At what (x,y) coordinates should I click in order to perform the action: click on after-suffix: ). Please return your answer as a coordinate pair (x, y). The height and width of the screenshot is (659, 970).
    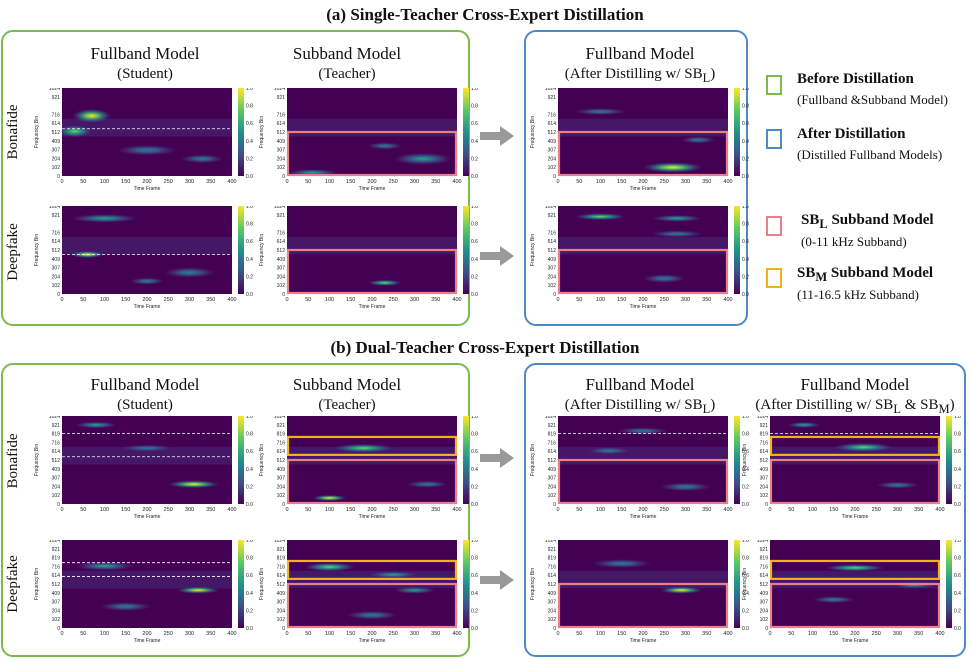
    Looking at the image, I should click on (713, 405).